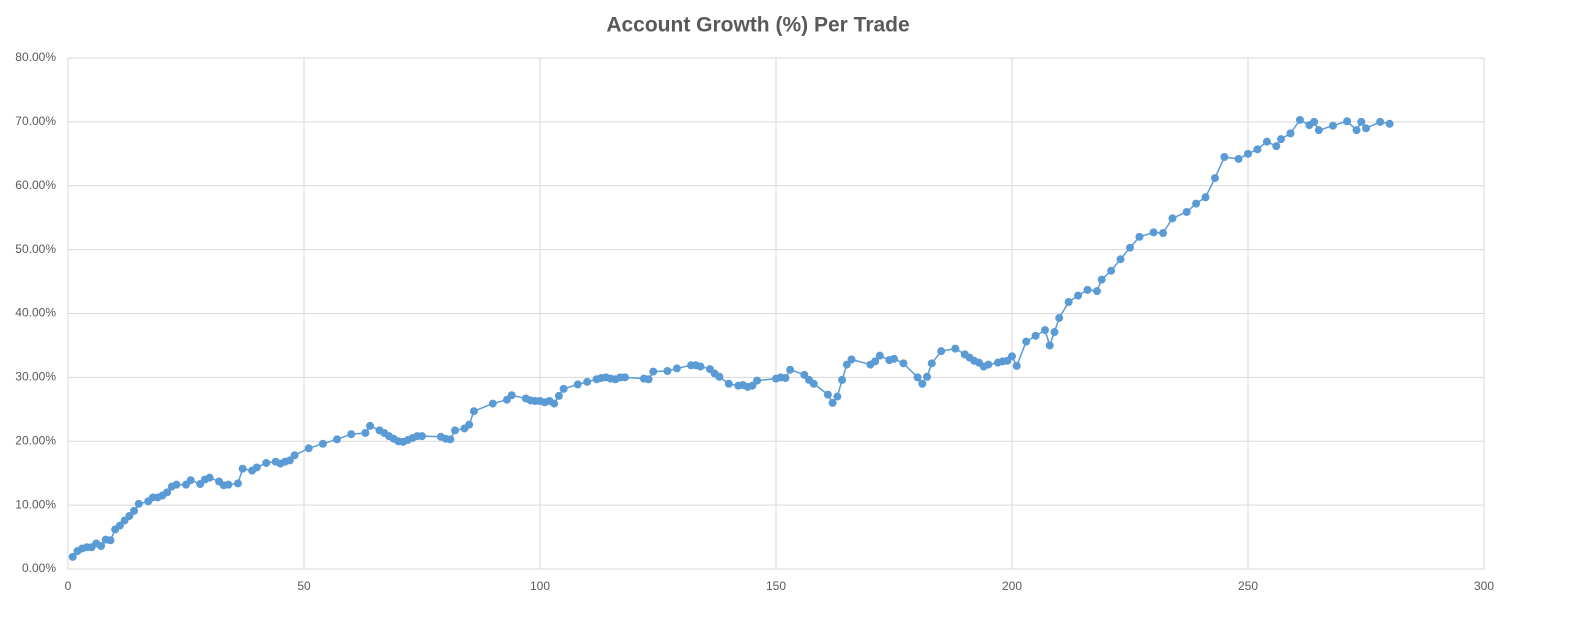 Image resolution: width=1590 pixels, height=622 pixels. Describe the element at coordinates (776, 586) in the screenshot. I see `x-tick-label: 150` at that location.